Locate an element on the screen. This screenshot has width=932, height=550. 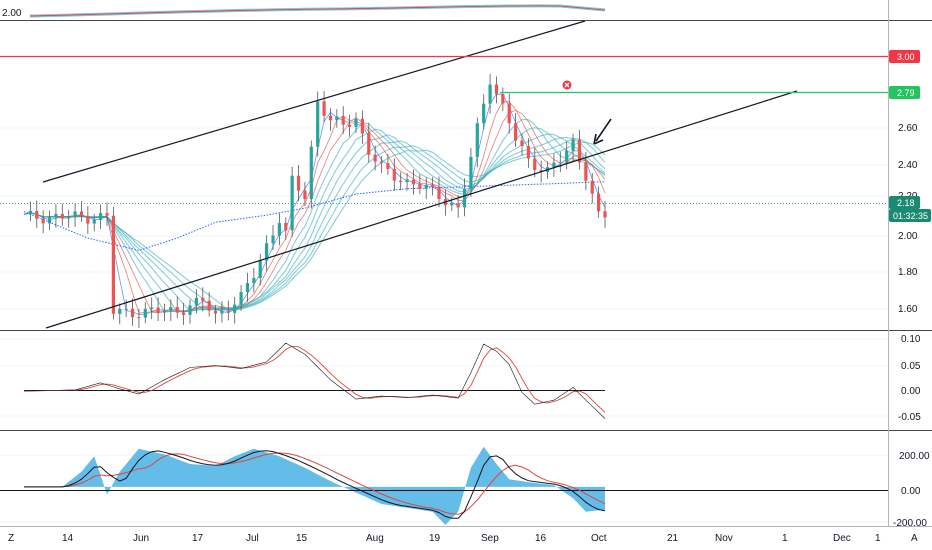
oscillator-2-line is located at coordinates (315, 484).